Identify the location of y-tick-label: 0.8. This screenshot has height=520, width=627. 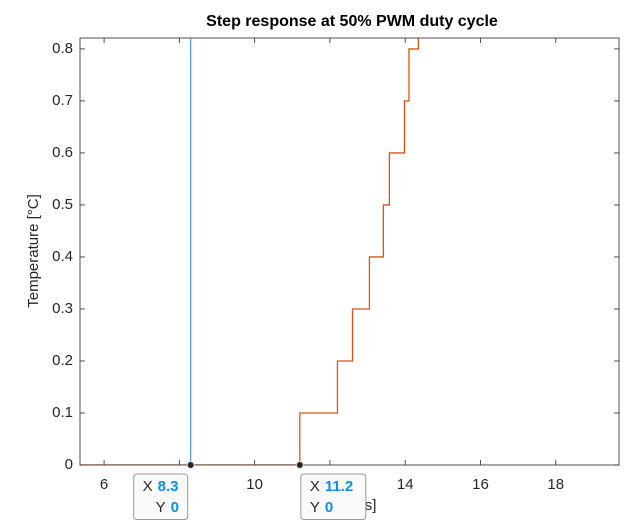
(62, 48).